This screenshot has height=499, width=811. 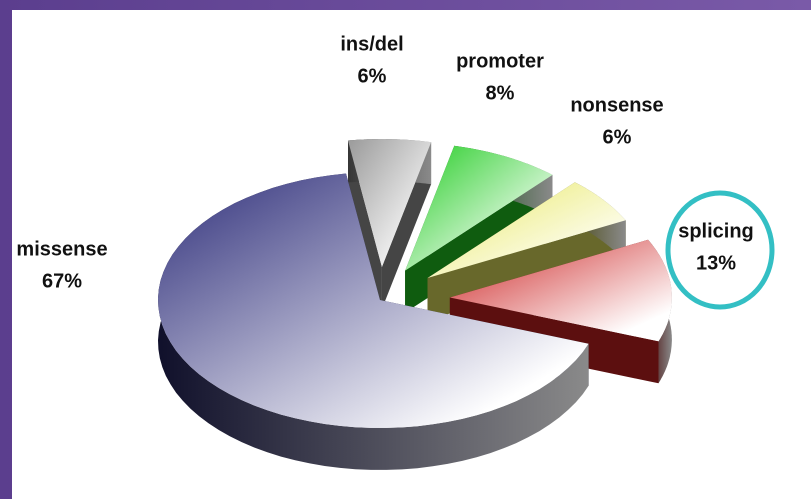 What do you see at coordinates (716, 263) in the screenshot?
I see `value-label: 13%` at bounding box center [716, 263].